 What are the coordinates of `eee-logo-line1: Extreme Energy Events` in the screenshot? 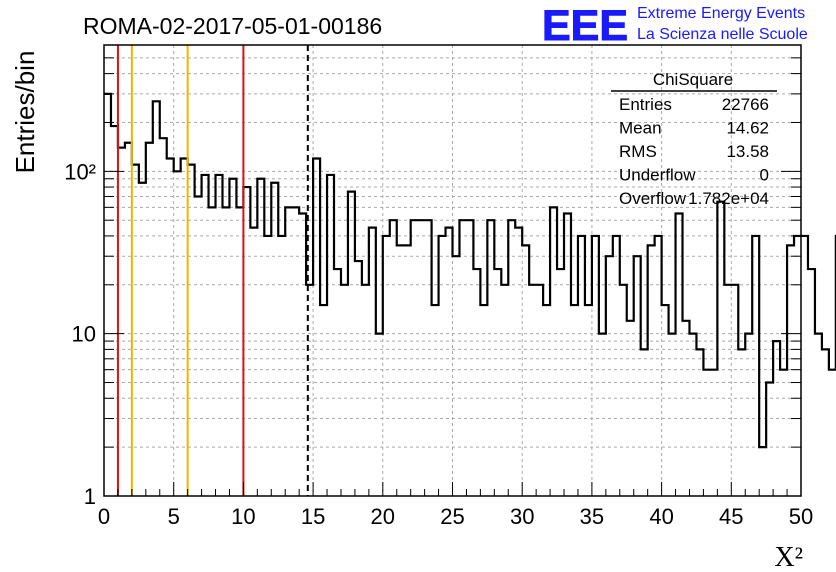 It's located at (721, 13).